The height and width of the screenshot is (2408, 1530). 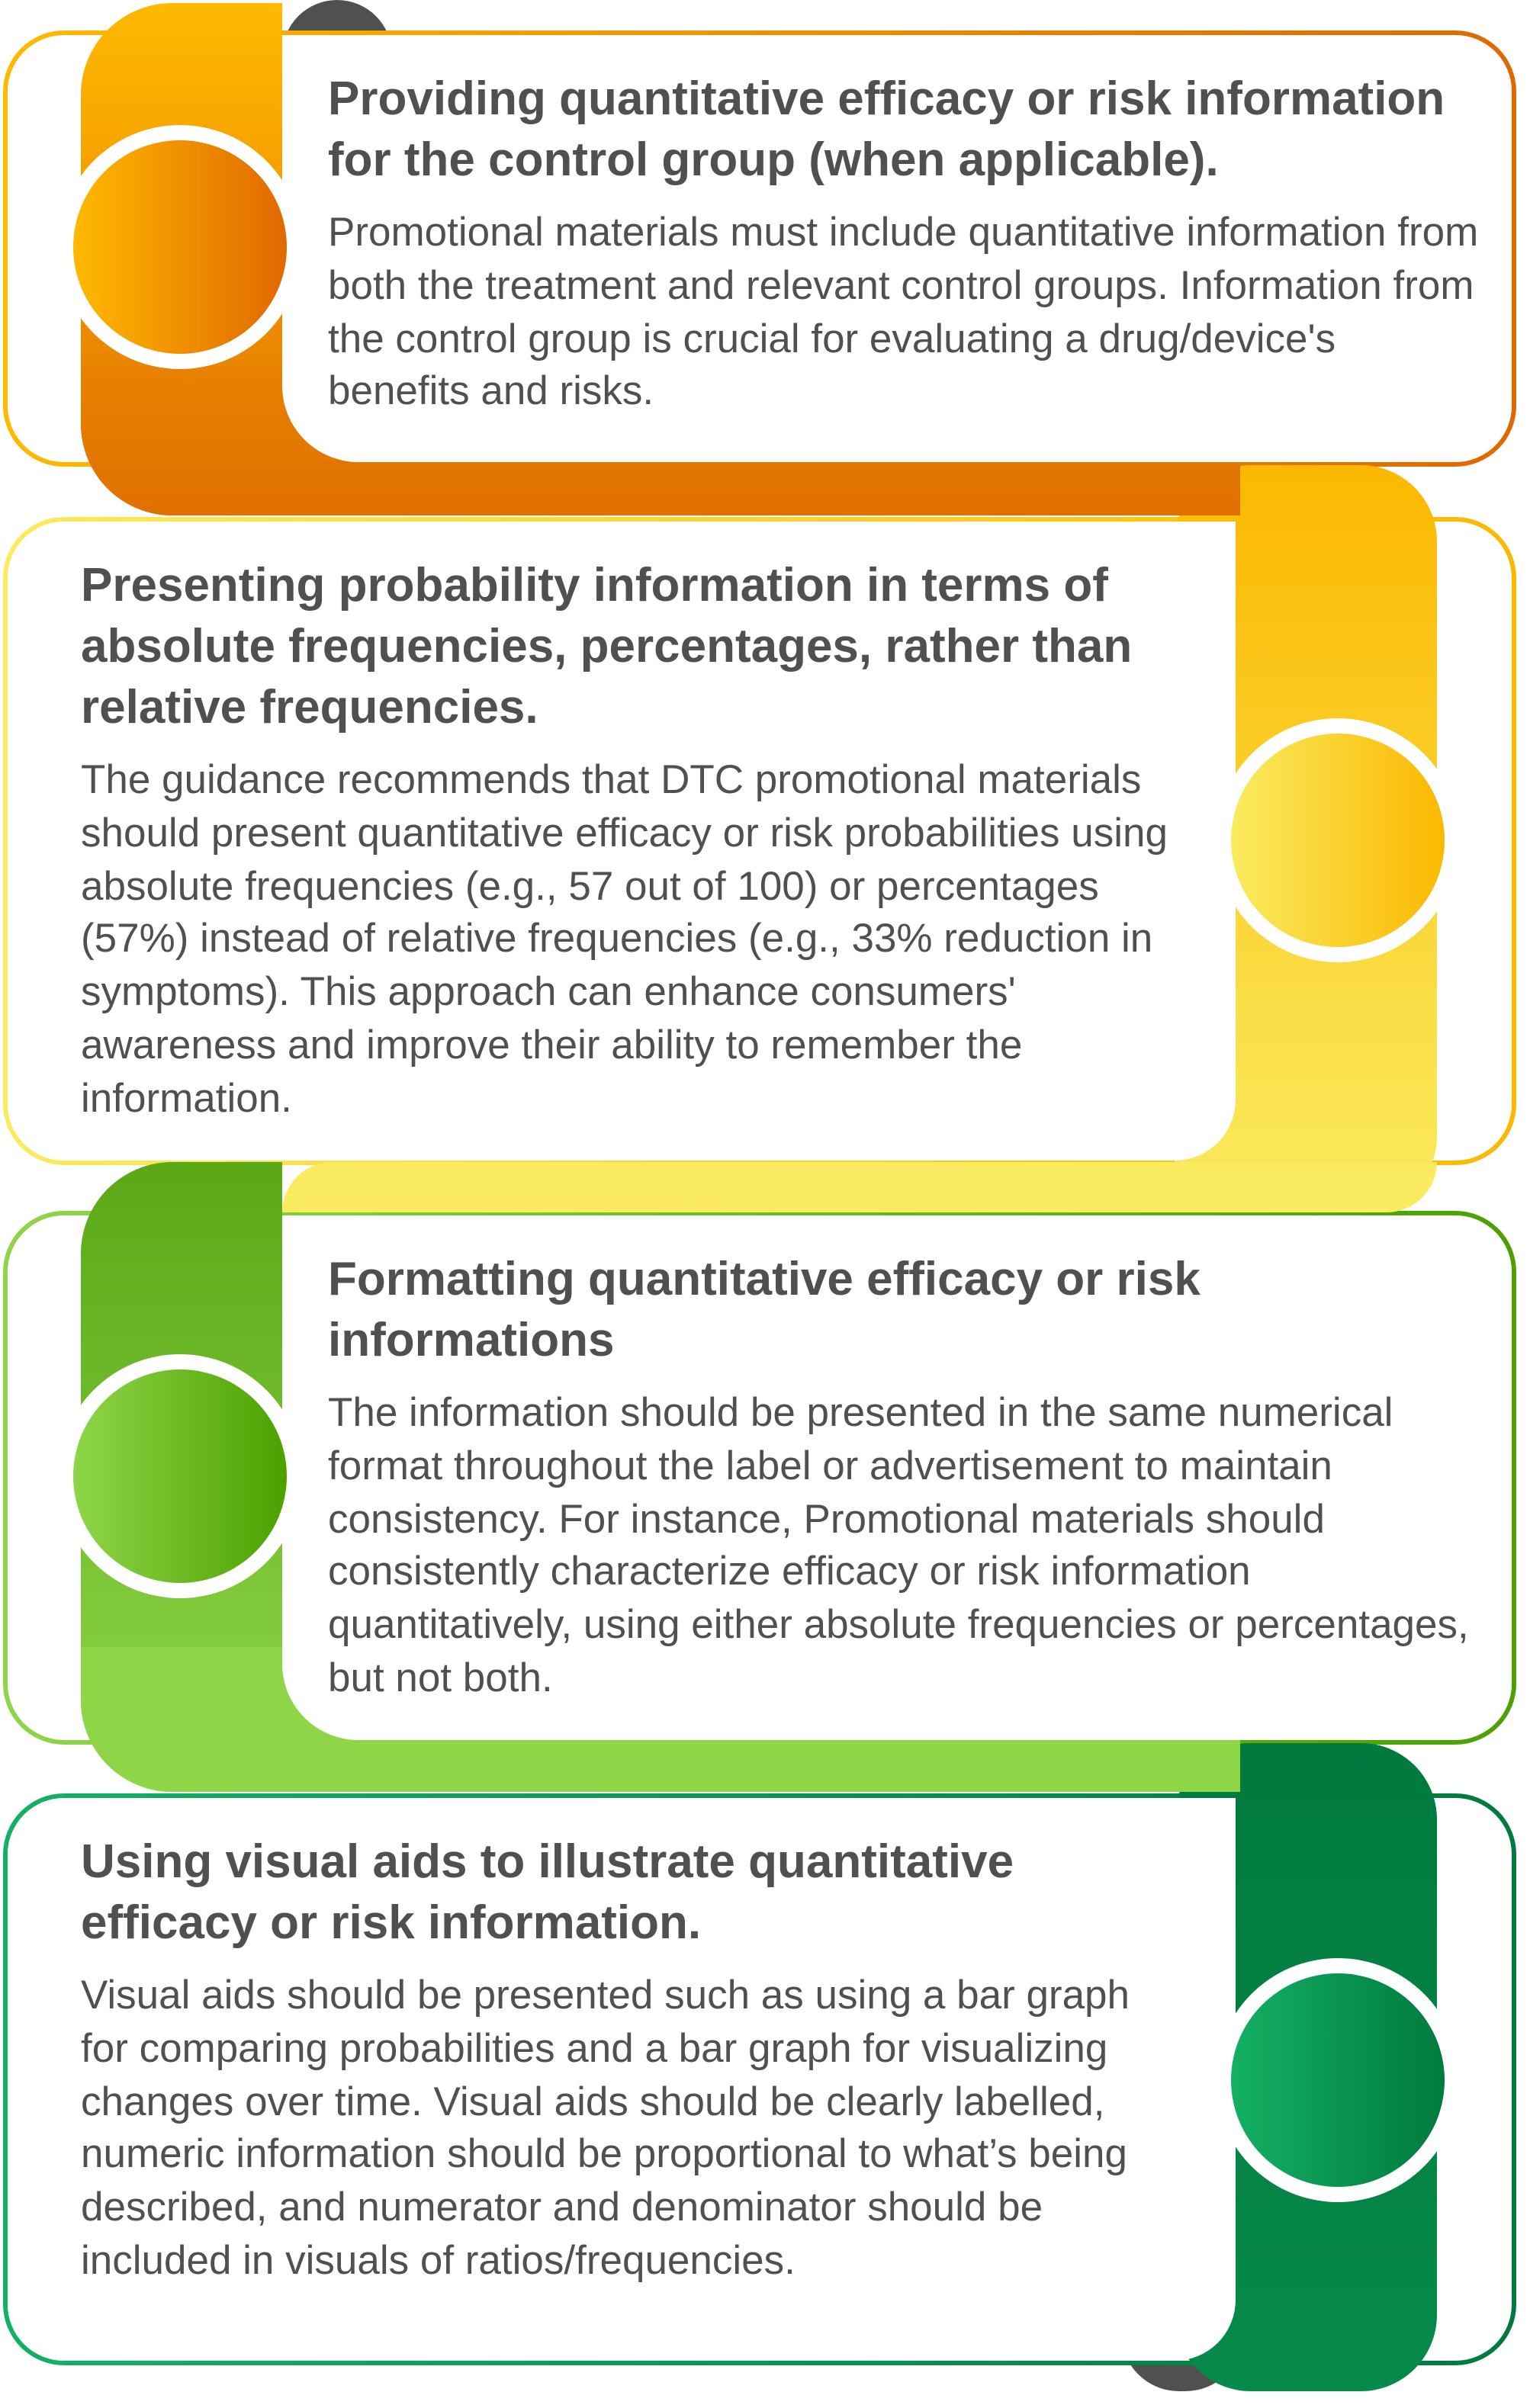 I want to click on step-2-circle, so click(x=1338, y=840).